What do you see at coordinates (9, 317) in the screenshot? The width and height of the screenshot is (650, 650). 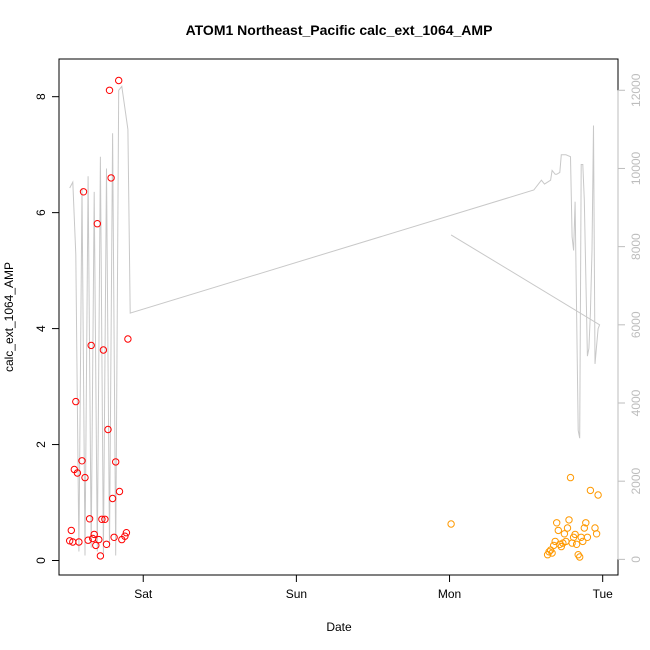 I see `y-axis-label: calc_ext_1064_AMP` at bounding box center [9, 317].